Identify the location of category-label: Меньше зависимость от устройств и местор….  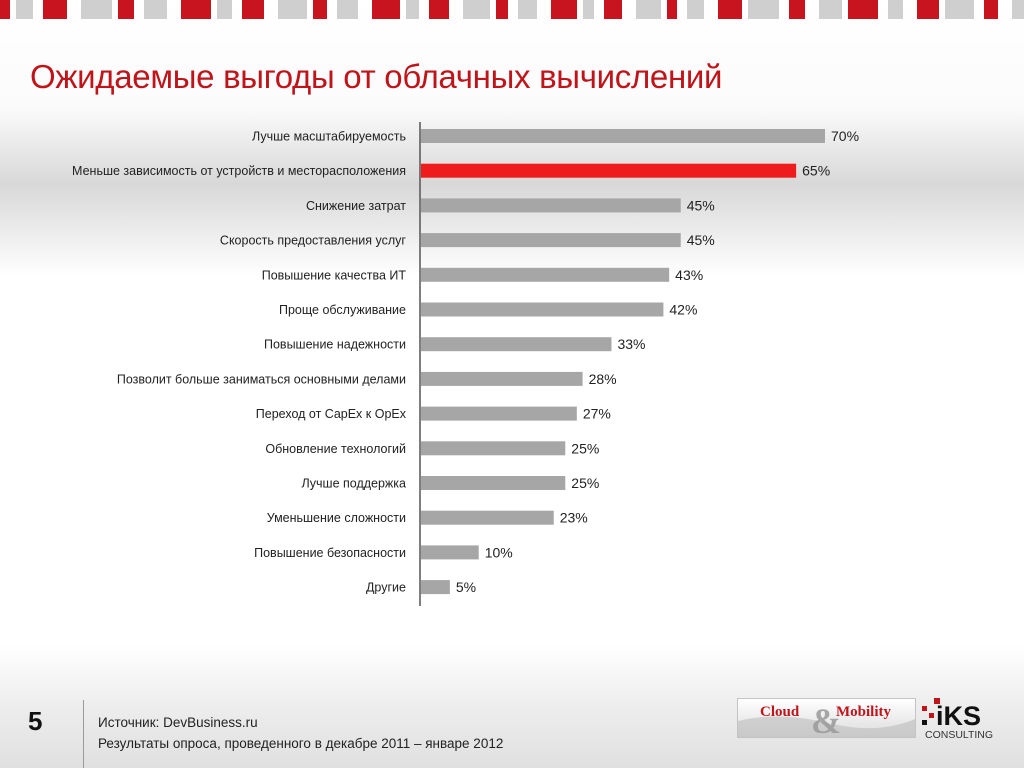
(239, 171).